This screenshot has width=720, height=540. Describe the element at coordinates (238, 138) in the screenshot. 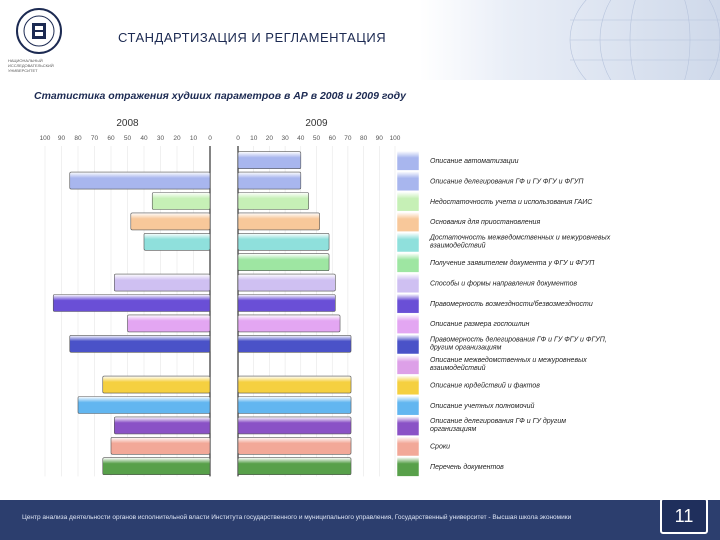

I see `tick-label-2009: 0` at that location.